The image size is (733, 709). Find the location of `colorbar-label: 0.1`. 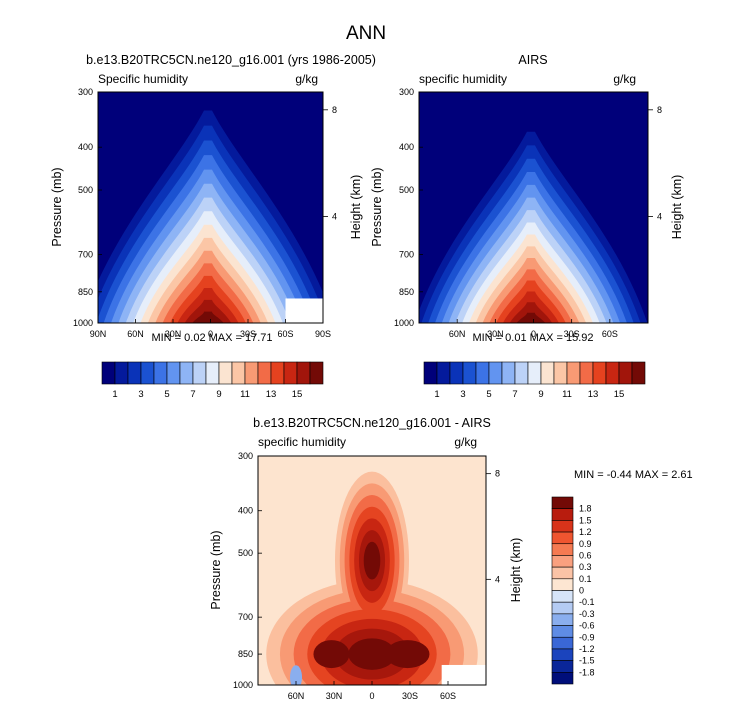

colorbar-label: 0.1 is located at coordinates (585, 579).